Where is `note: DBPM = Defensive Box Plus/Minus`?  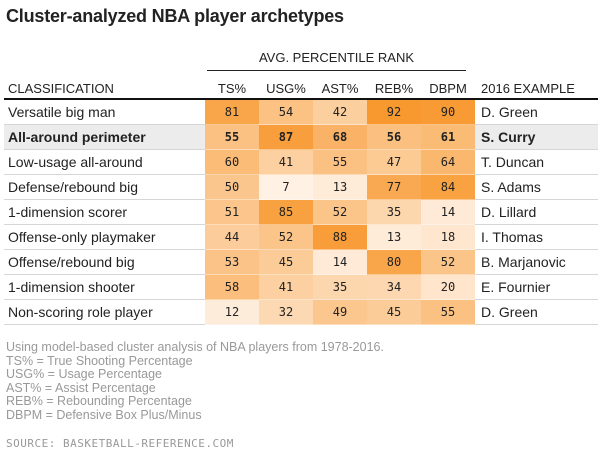
note: DBPM = Defensive Box Plus/Minus is located at coordinates (104, 414).